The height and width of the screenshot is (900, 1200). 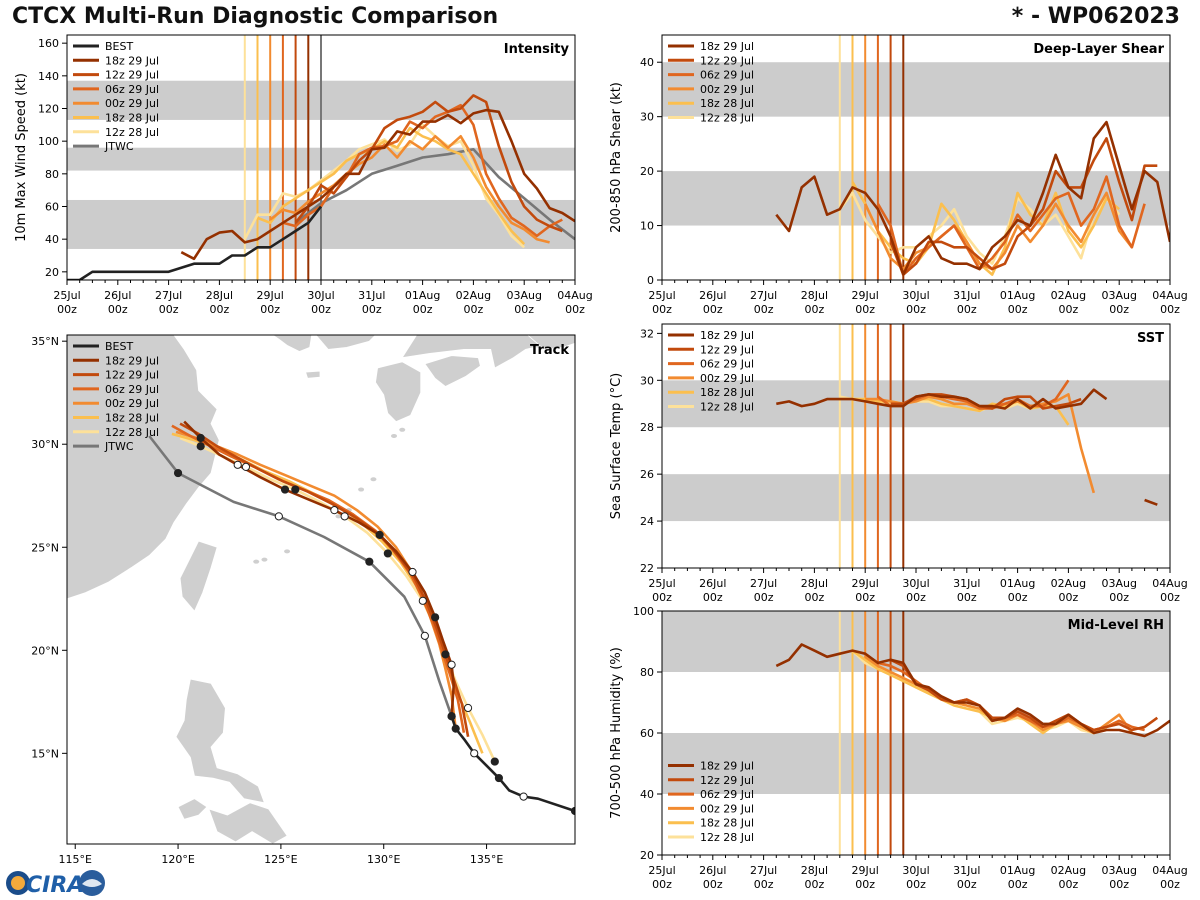 What do you see at coordinates (337, 599) in the screenshot?
I see `track-line` at bounding box center [337, 599].